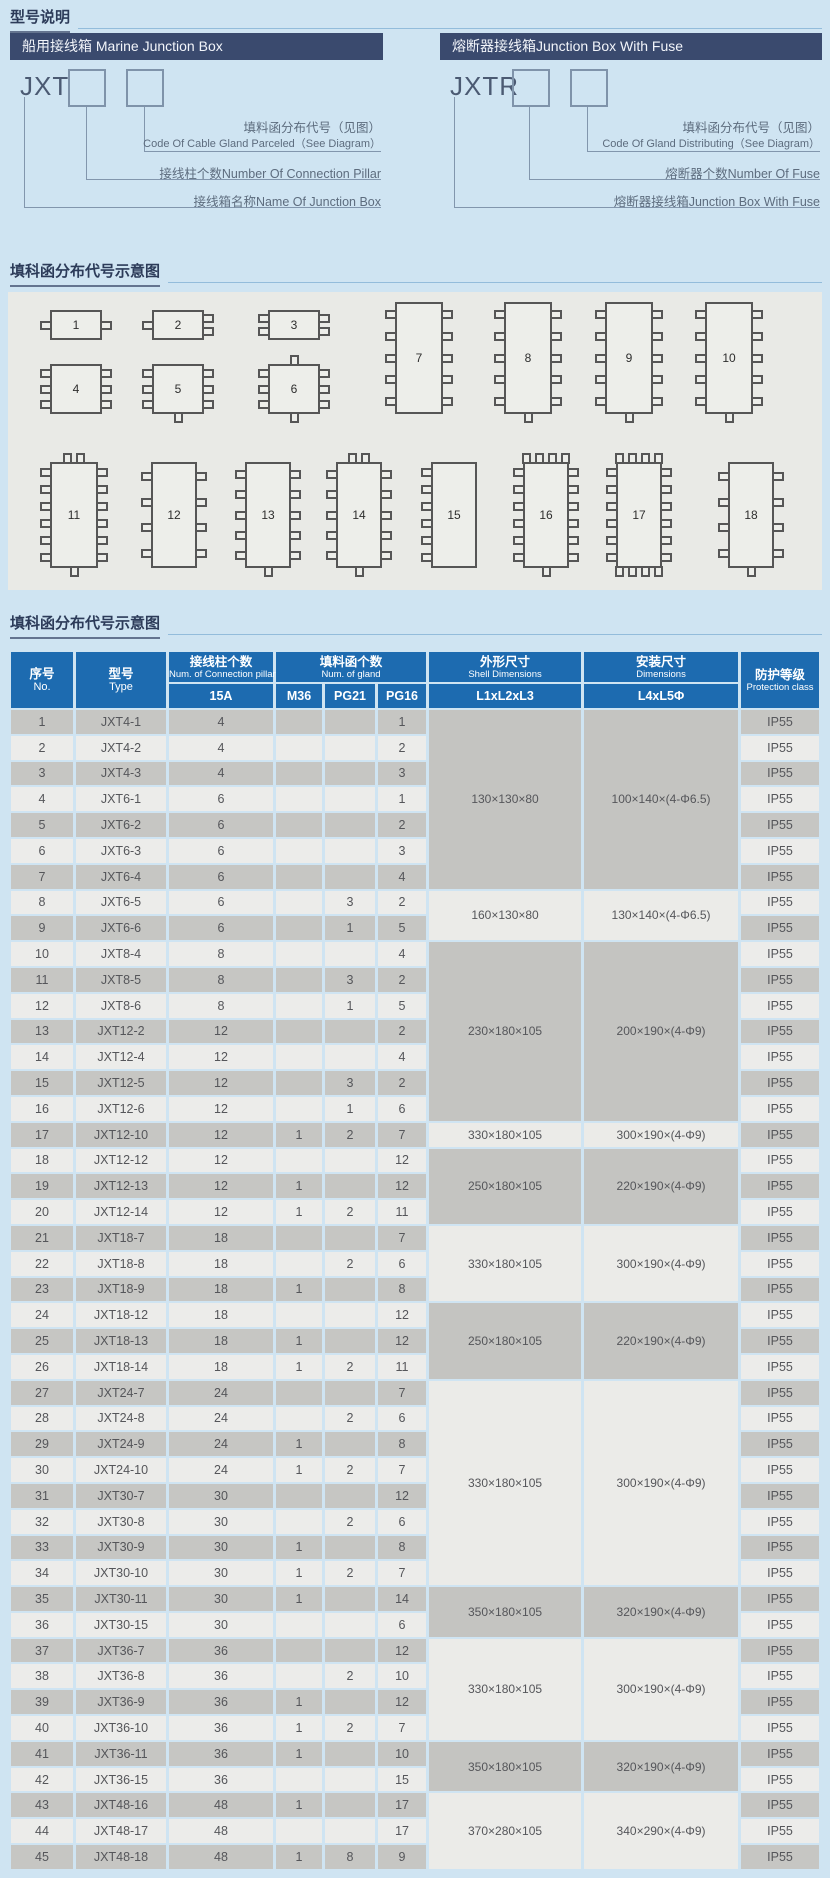 This screenshot has height=1878, width=830. Describe the element at coordinates (415, 1031) in the screenshot. I see `spec-row: 13 JXT12-2 12 2 IP55` at that location.